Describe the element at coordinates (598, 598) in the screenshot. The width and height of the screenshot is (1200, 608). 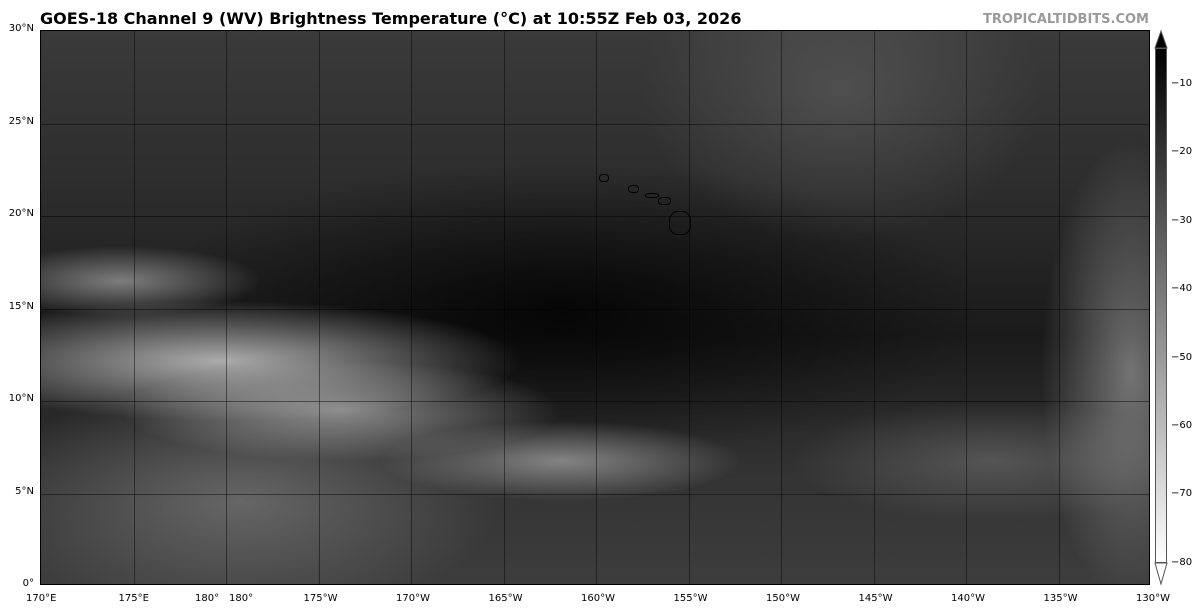
I see `lon-tick-label: 160°W` at that location.